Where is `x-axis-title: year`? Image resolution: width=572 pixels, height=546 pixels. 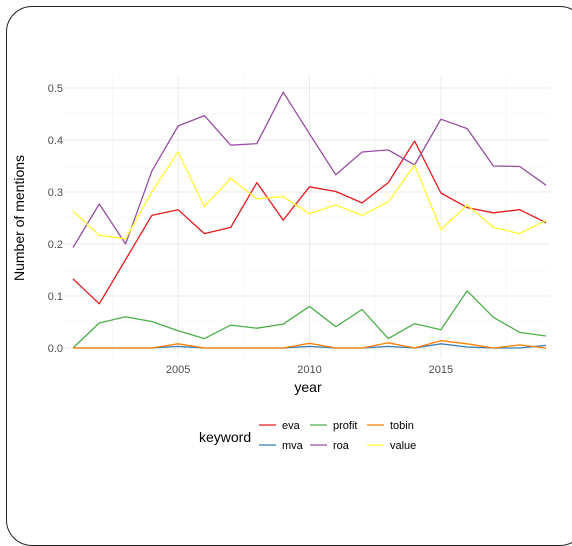
x-axis-title: year is located at coordinates (308, 387).